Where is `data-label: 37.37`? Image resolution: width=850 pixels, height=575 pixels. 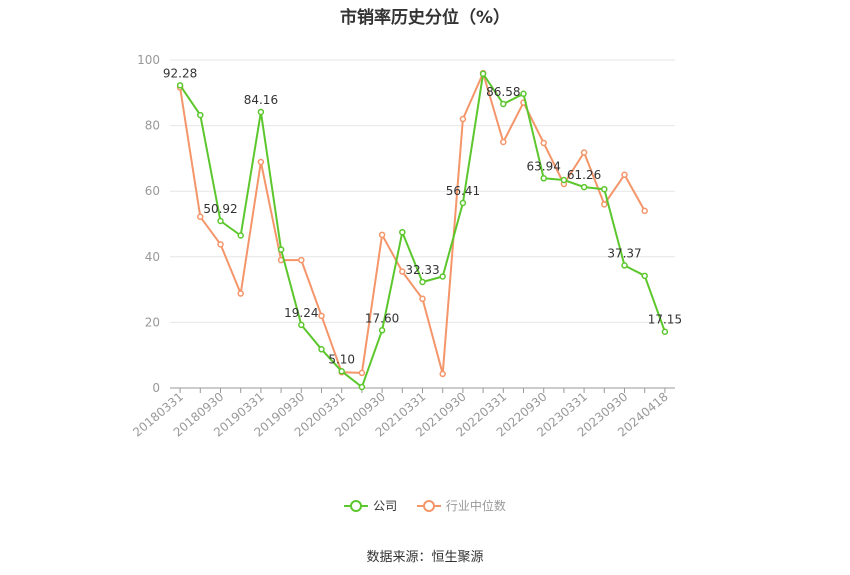
data-label: 37.37 is located at coordinates (624, 253).